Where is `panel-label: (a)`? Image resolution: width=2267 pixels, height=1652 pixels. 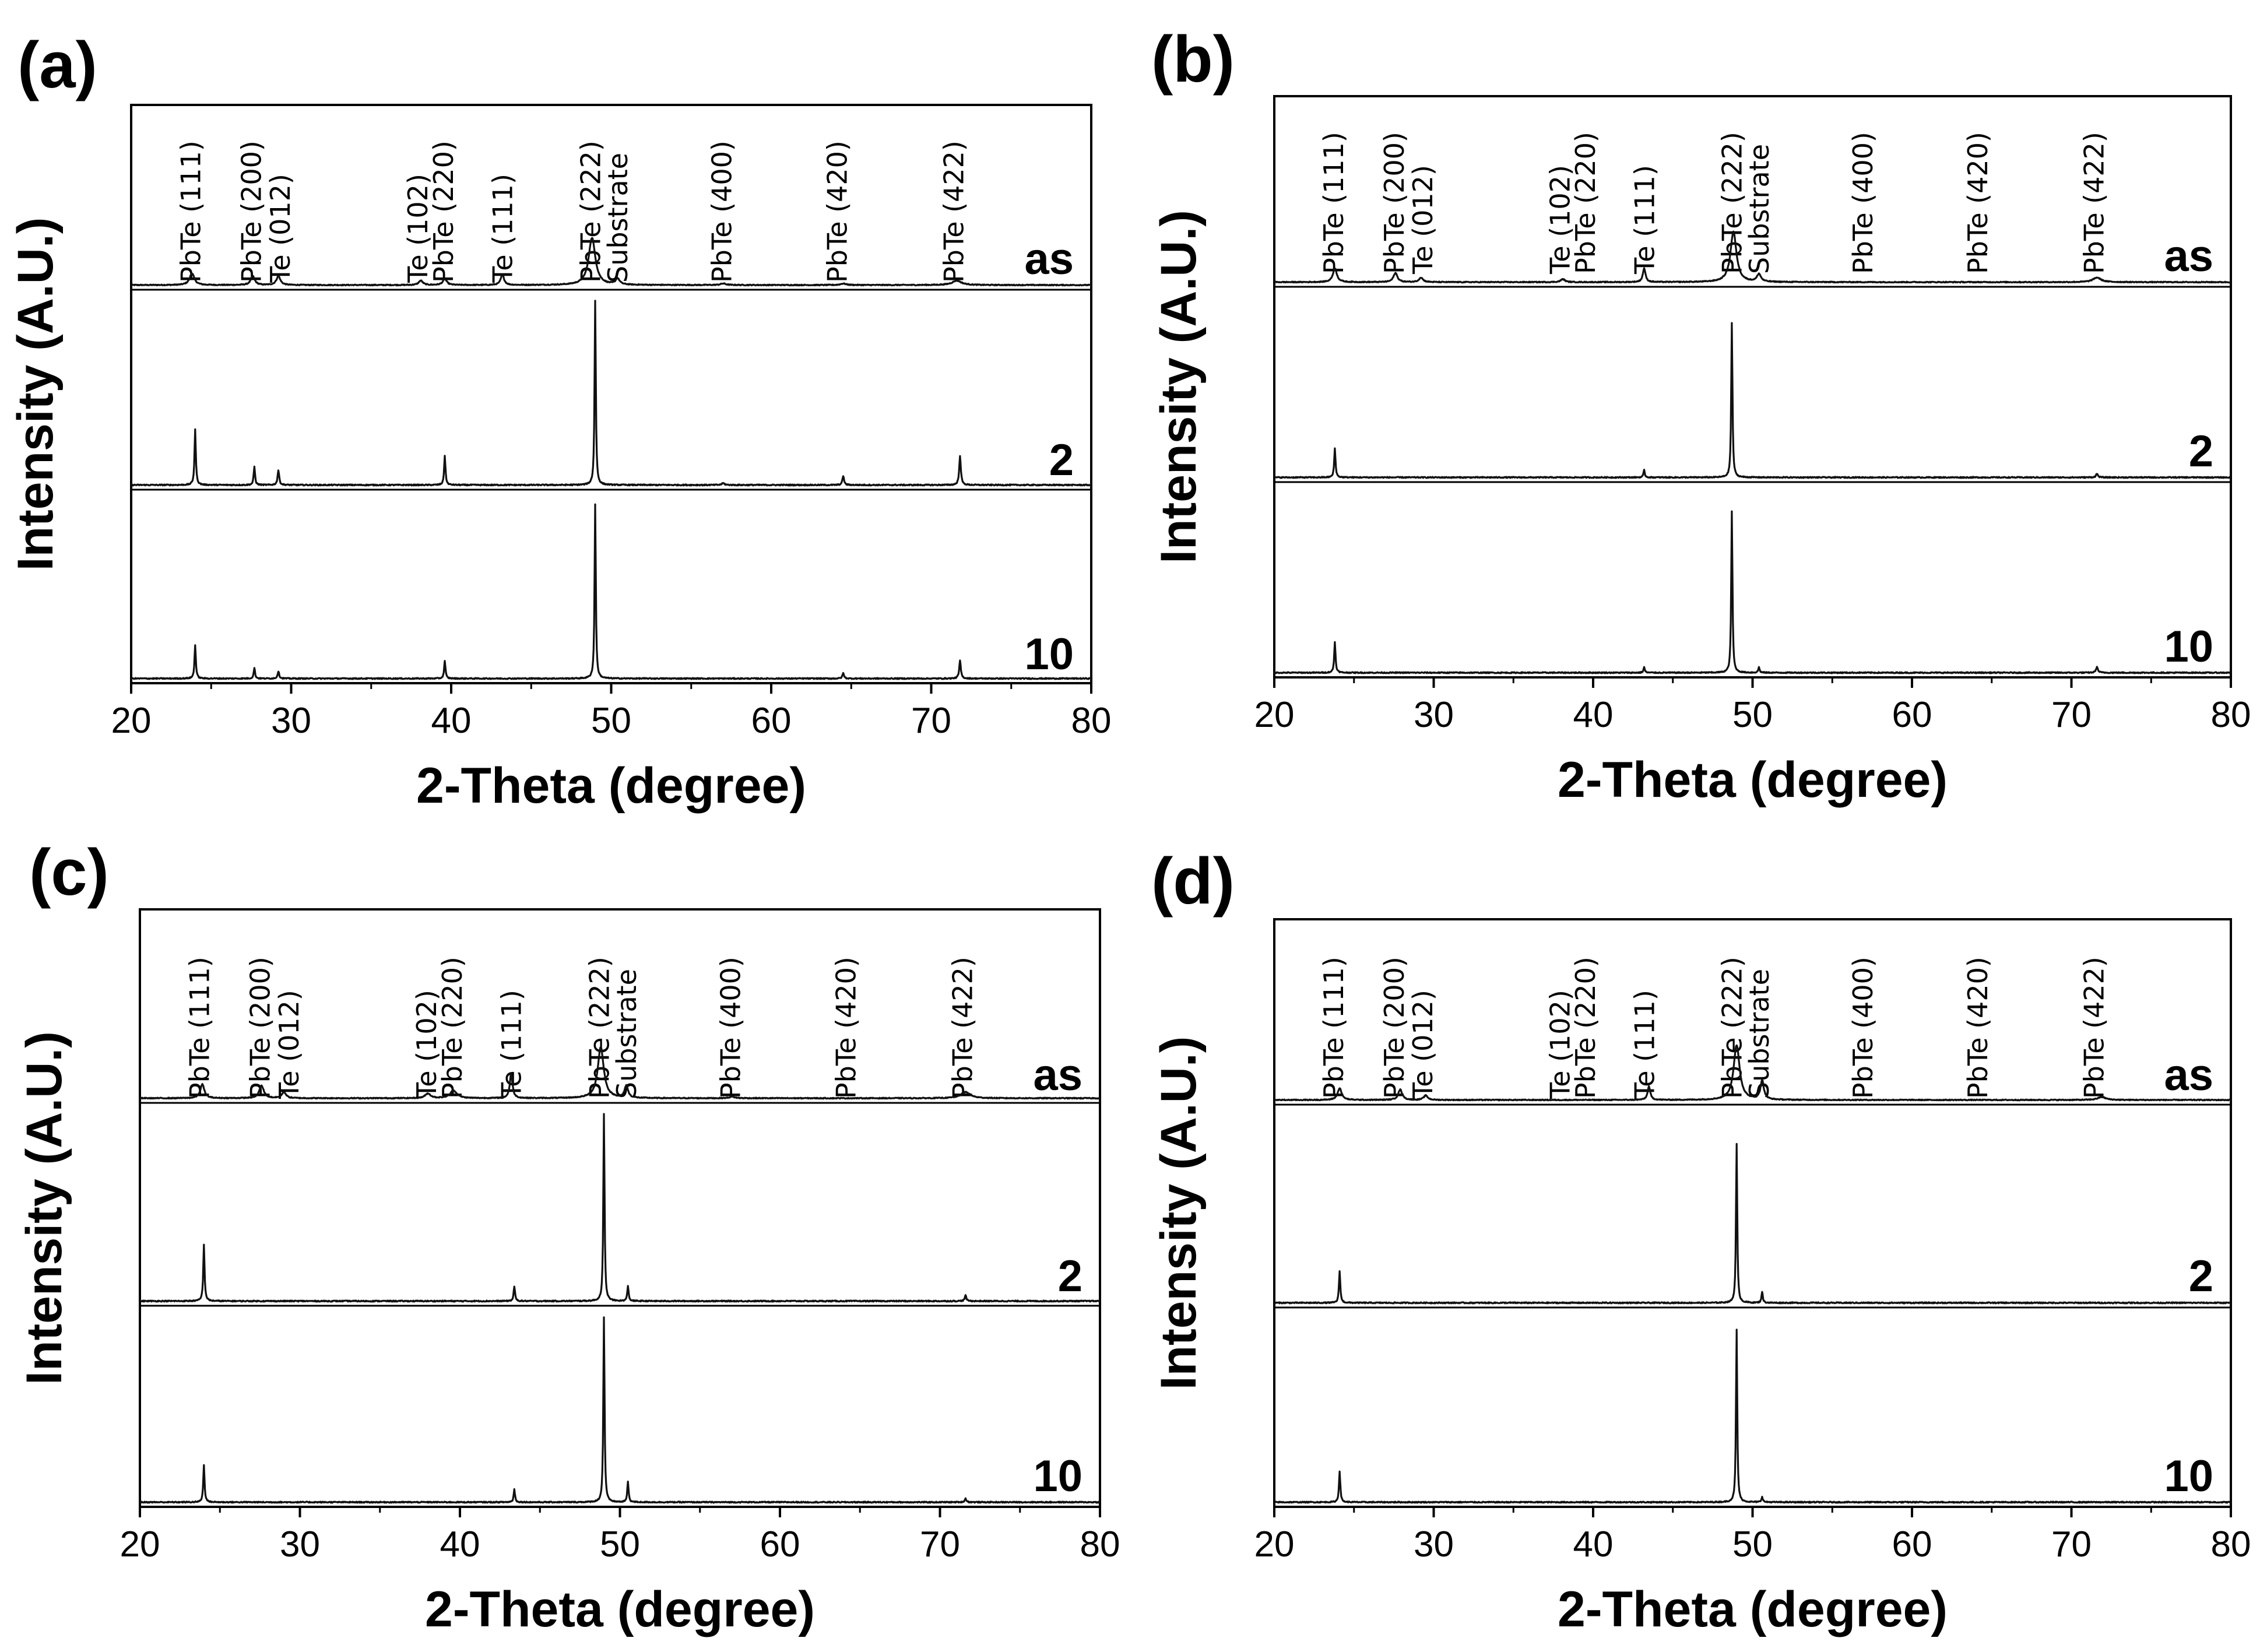
panel-label: (a) is located at coordinates (57, 65).